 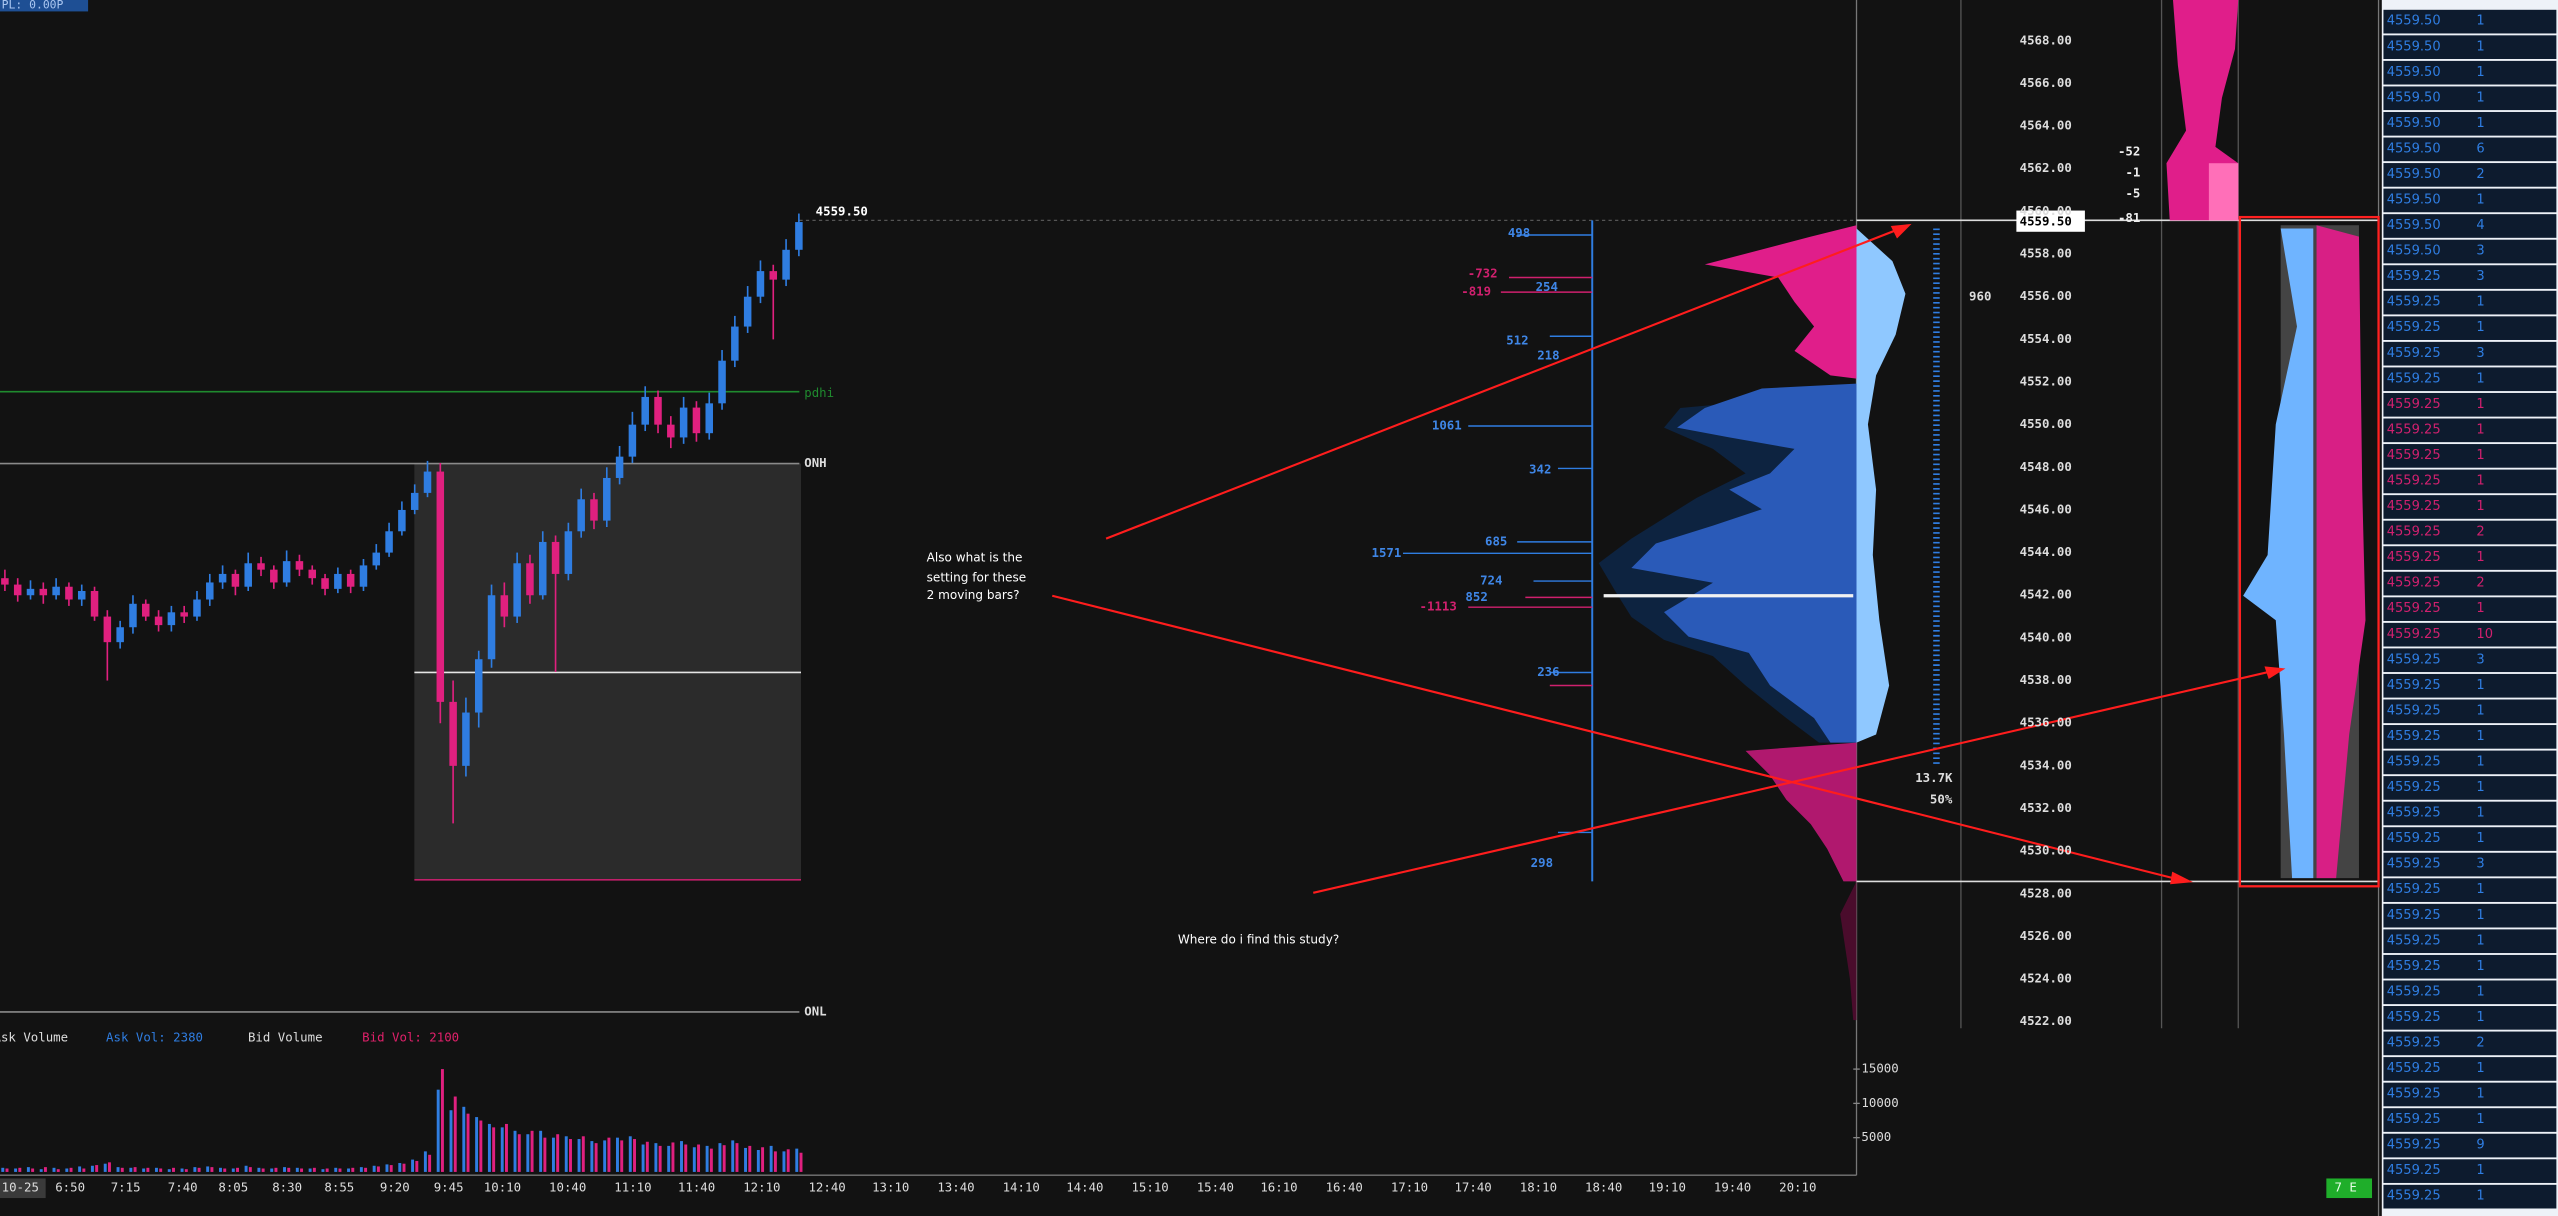 What do you see at coordinates (1021, 1187) in the screenshot?
I see `time-axis-label: 14:10` at bounding box center [1021, 1187].